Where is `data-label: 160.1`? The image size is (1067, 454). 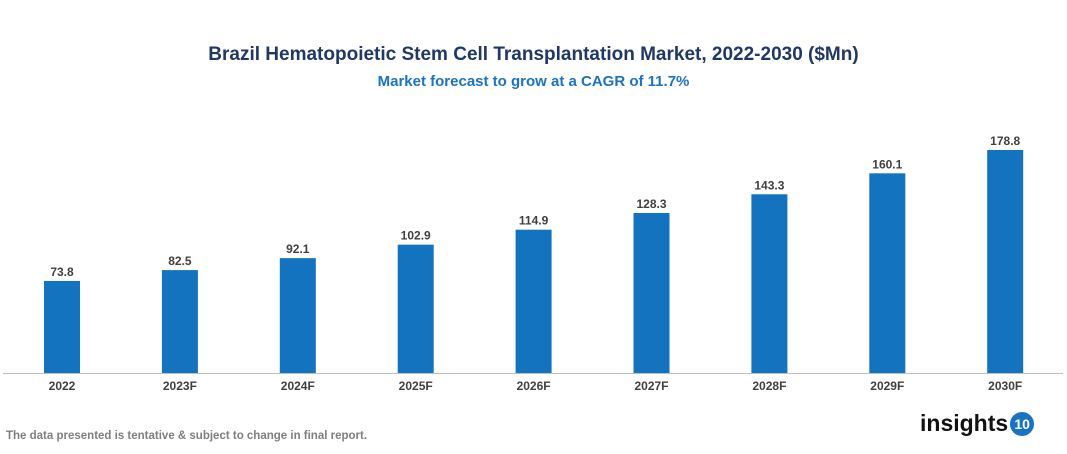
data-label: 160.1 is located at coordinates (887, 164).